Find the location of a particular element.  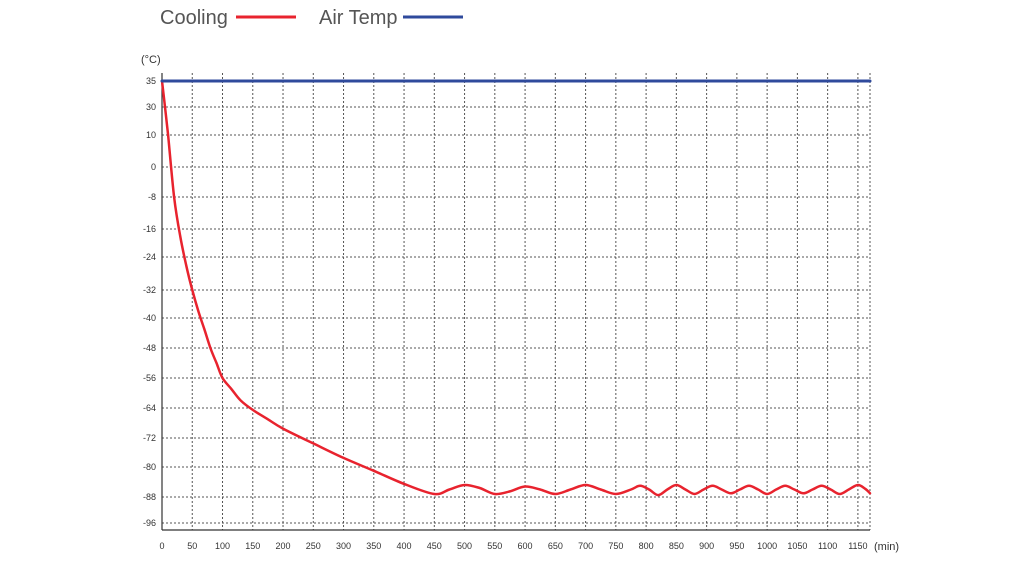

y-tick-label: -80 is located at coordinates (149, 467).